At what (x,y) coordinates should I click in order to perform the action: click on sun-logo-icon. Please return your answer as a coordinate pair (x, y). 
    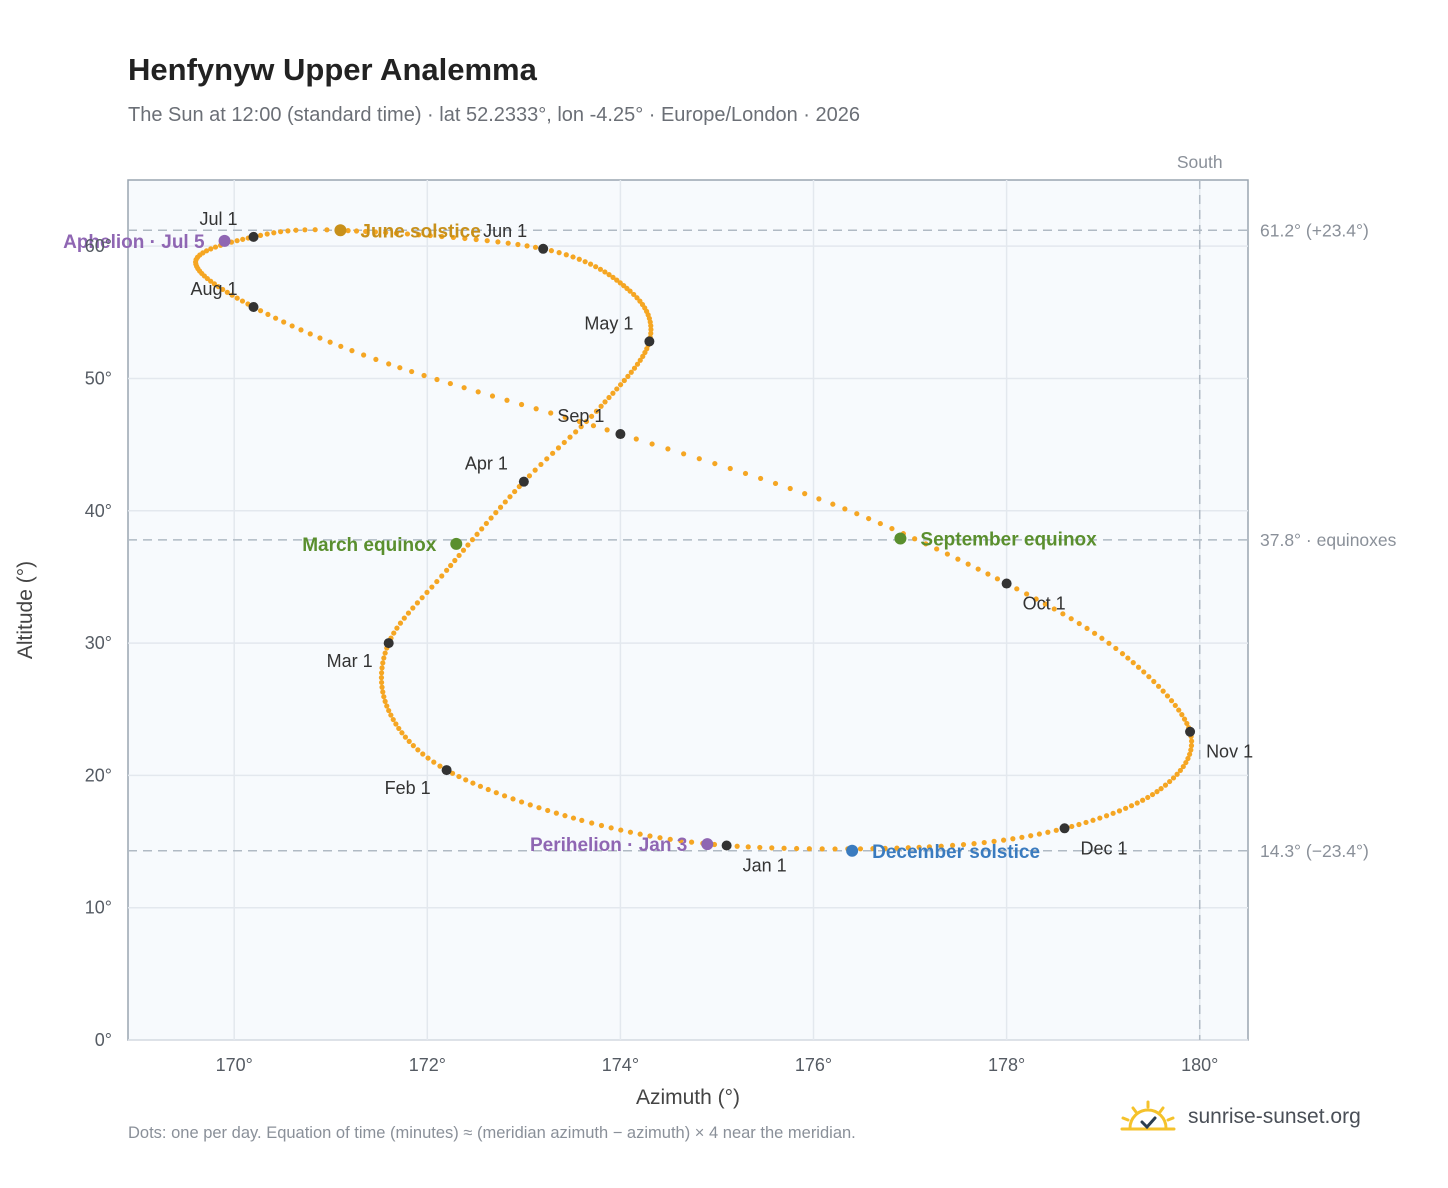
    Looking at the image, I should click on (1148, 1115).